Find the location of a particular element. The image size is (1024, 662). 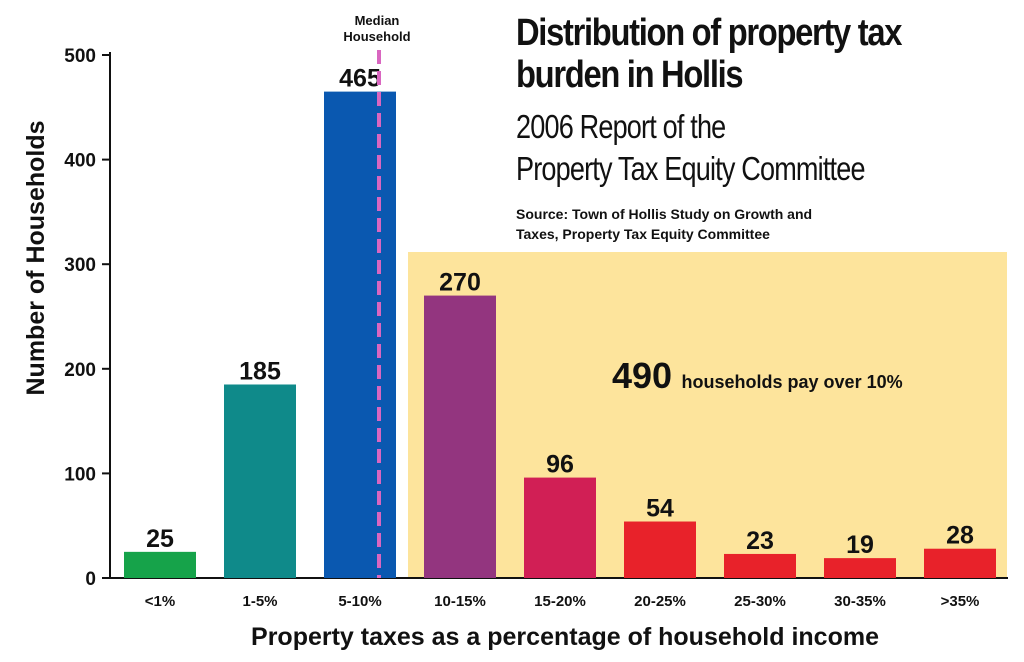

bar-20-25% is located at coordinates (660, 549).